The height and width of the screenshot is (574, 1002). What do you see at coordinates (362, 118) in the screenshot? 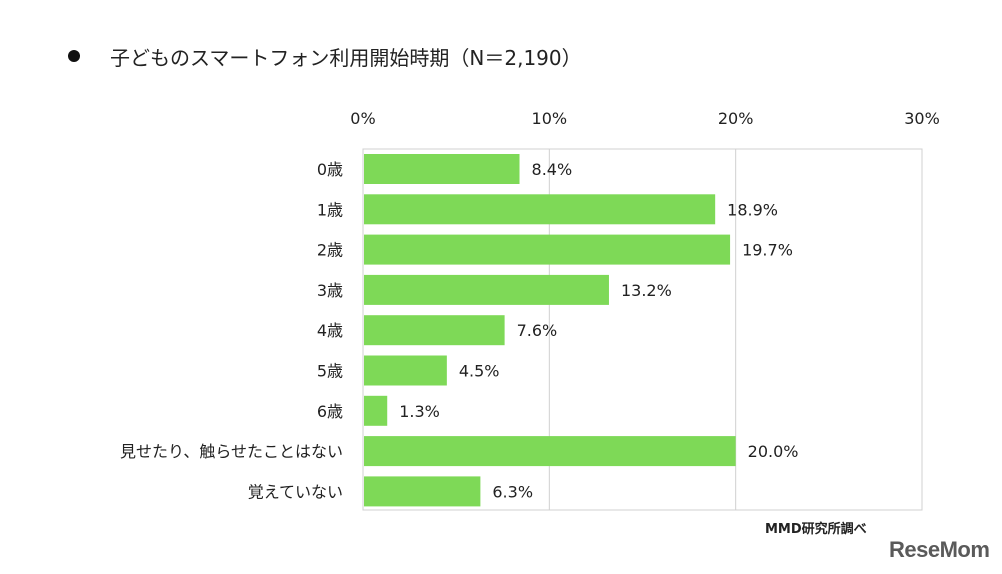
I see `x-tick-label: 0%` at bounding box center [362, 118].